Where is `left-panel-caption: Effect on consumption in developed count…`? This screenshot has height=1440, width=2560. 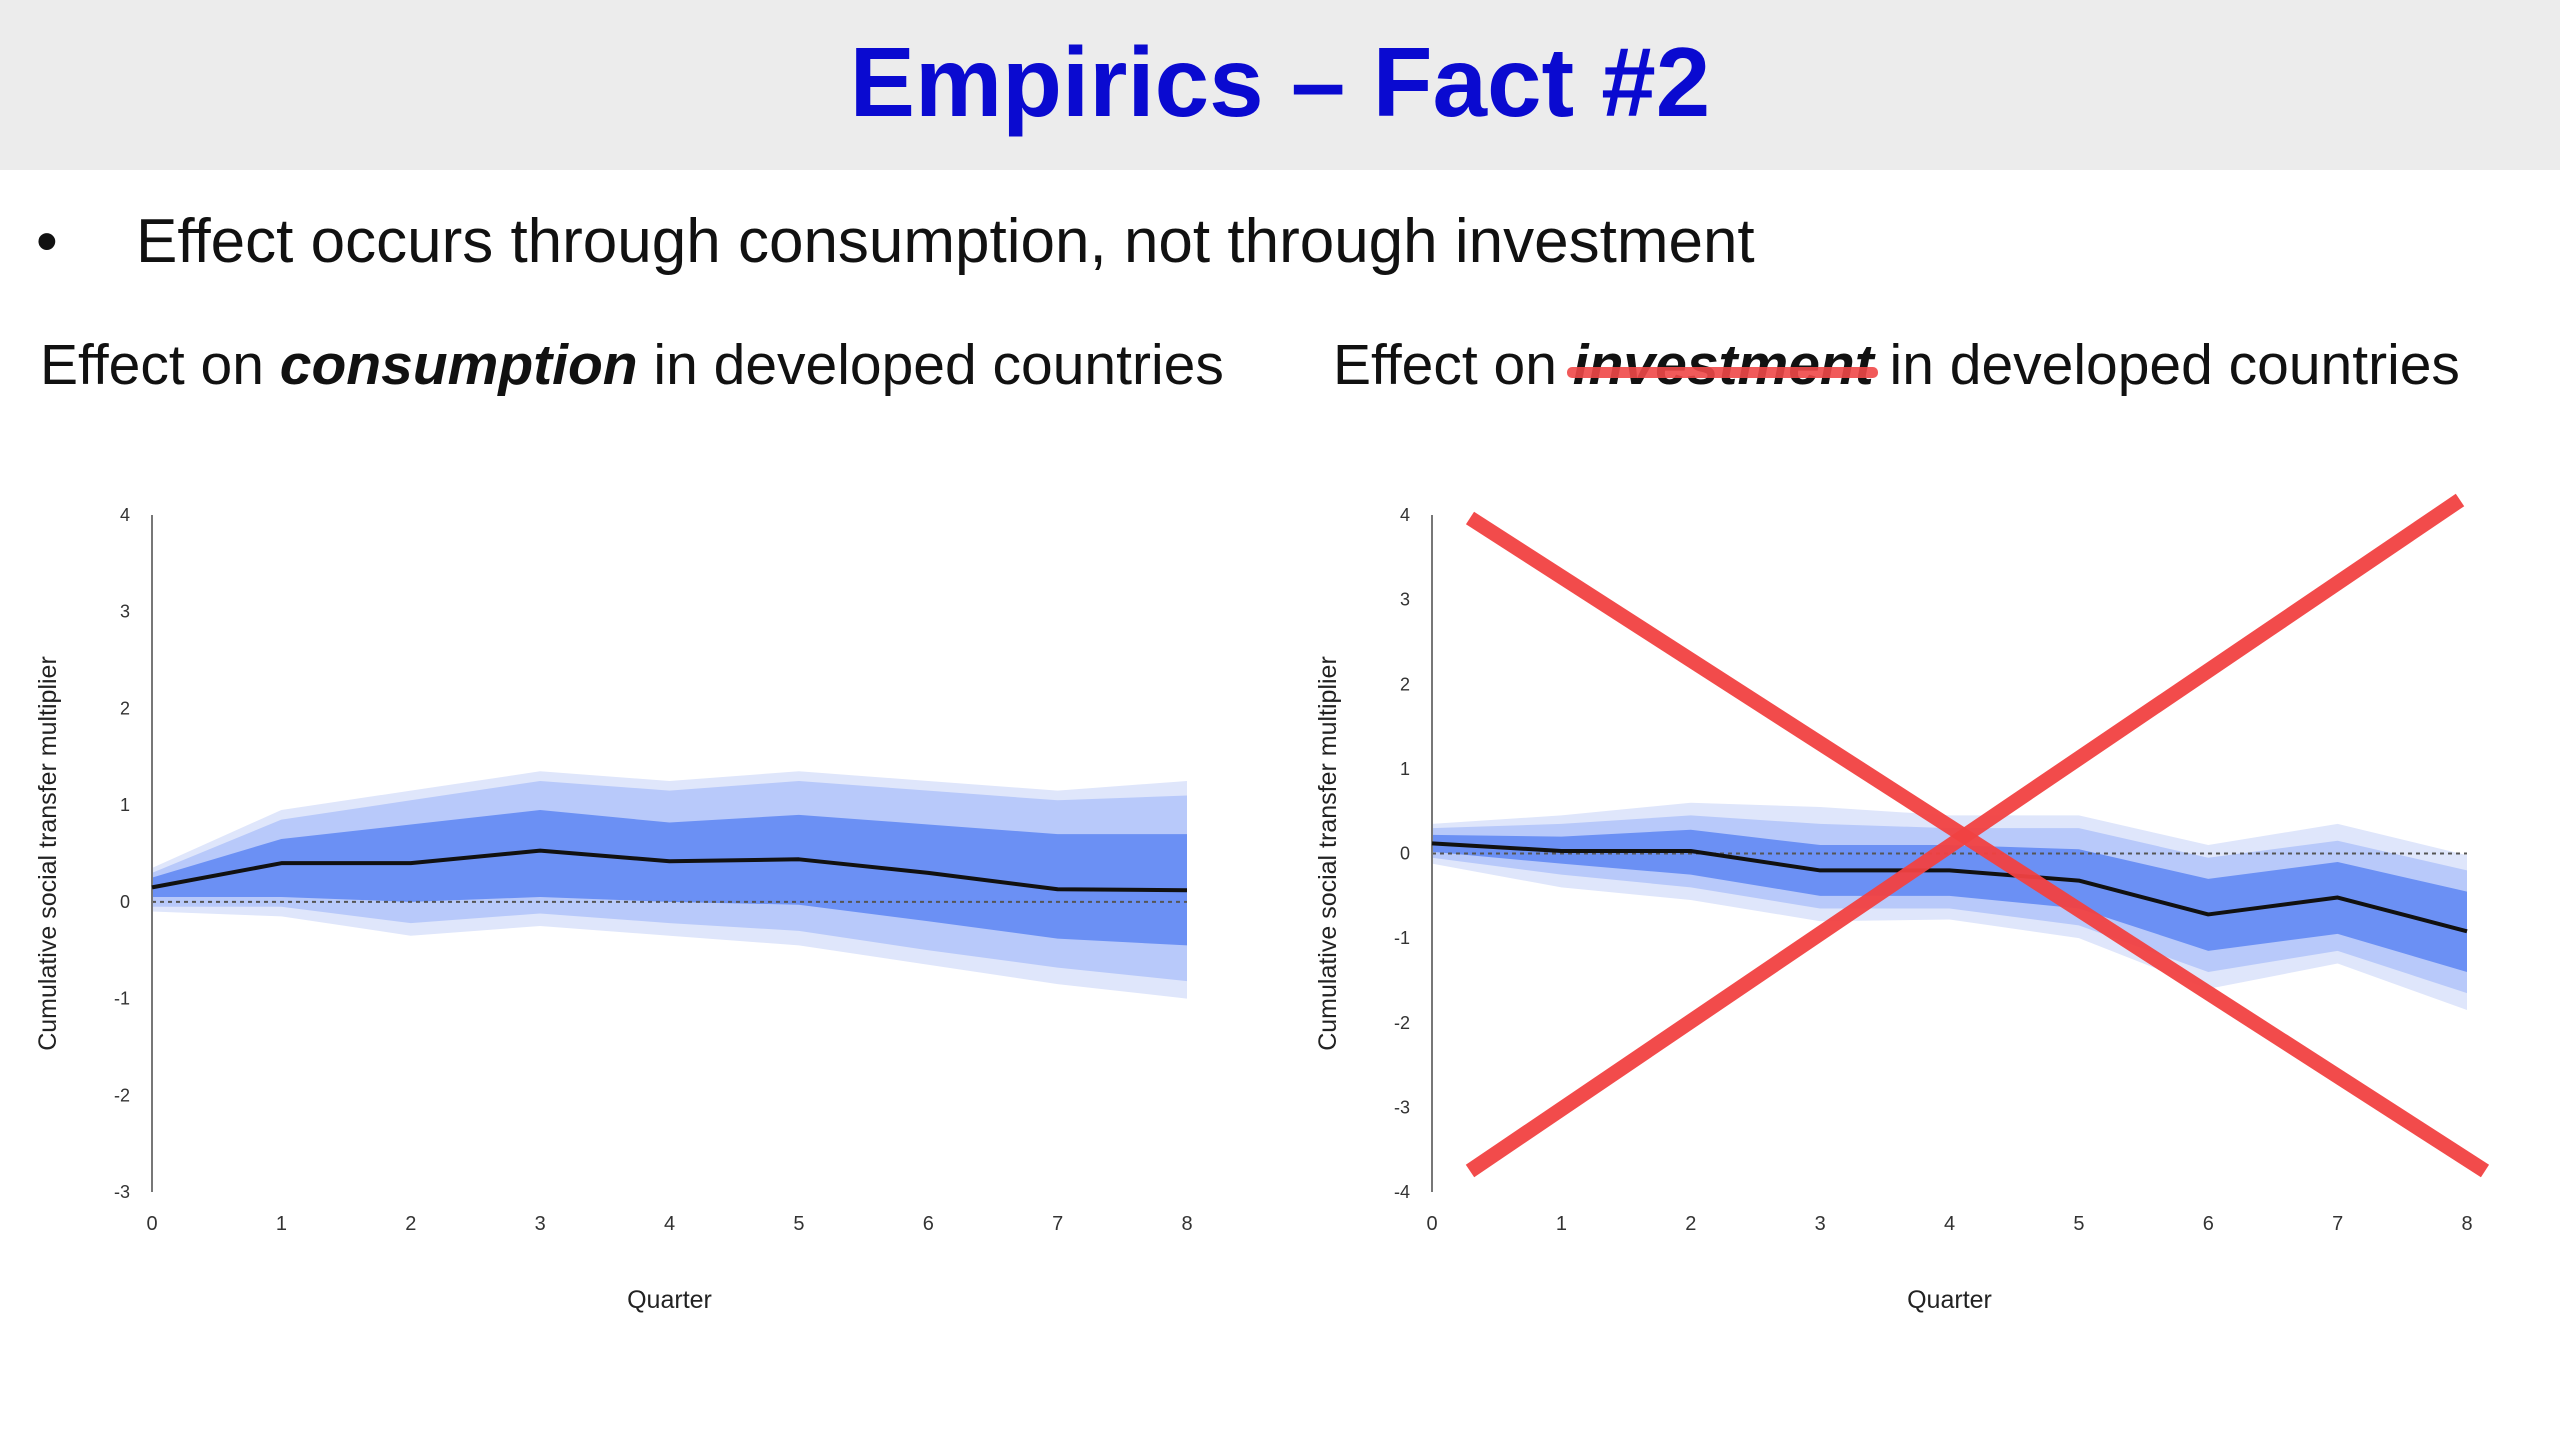 left-panel-caption: Effect on consumption in developed count… is located at coordinates (632, 365).